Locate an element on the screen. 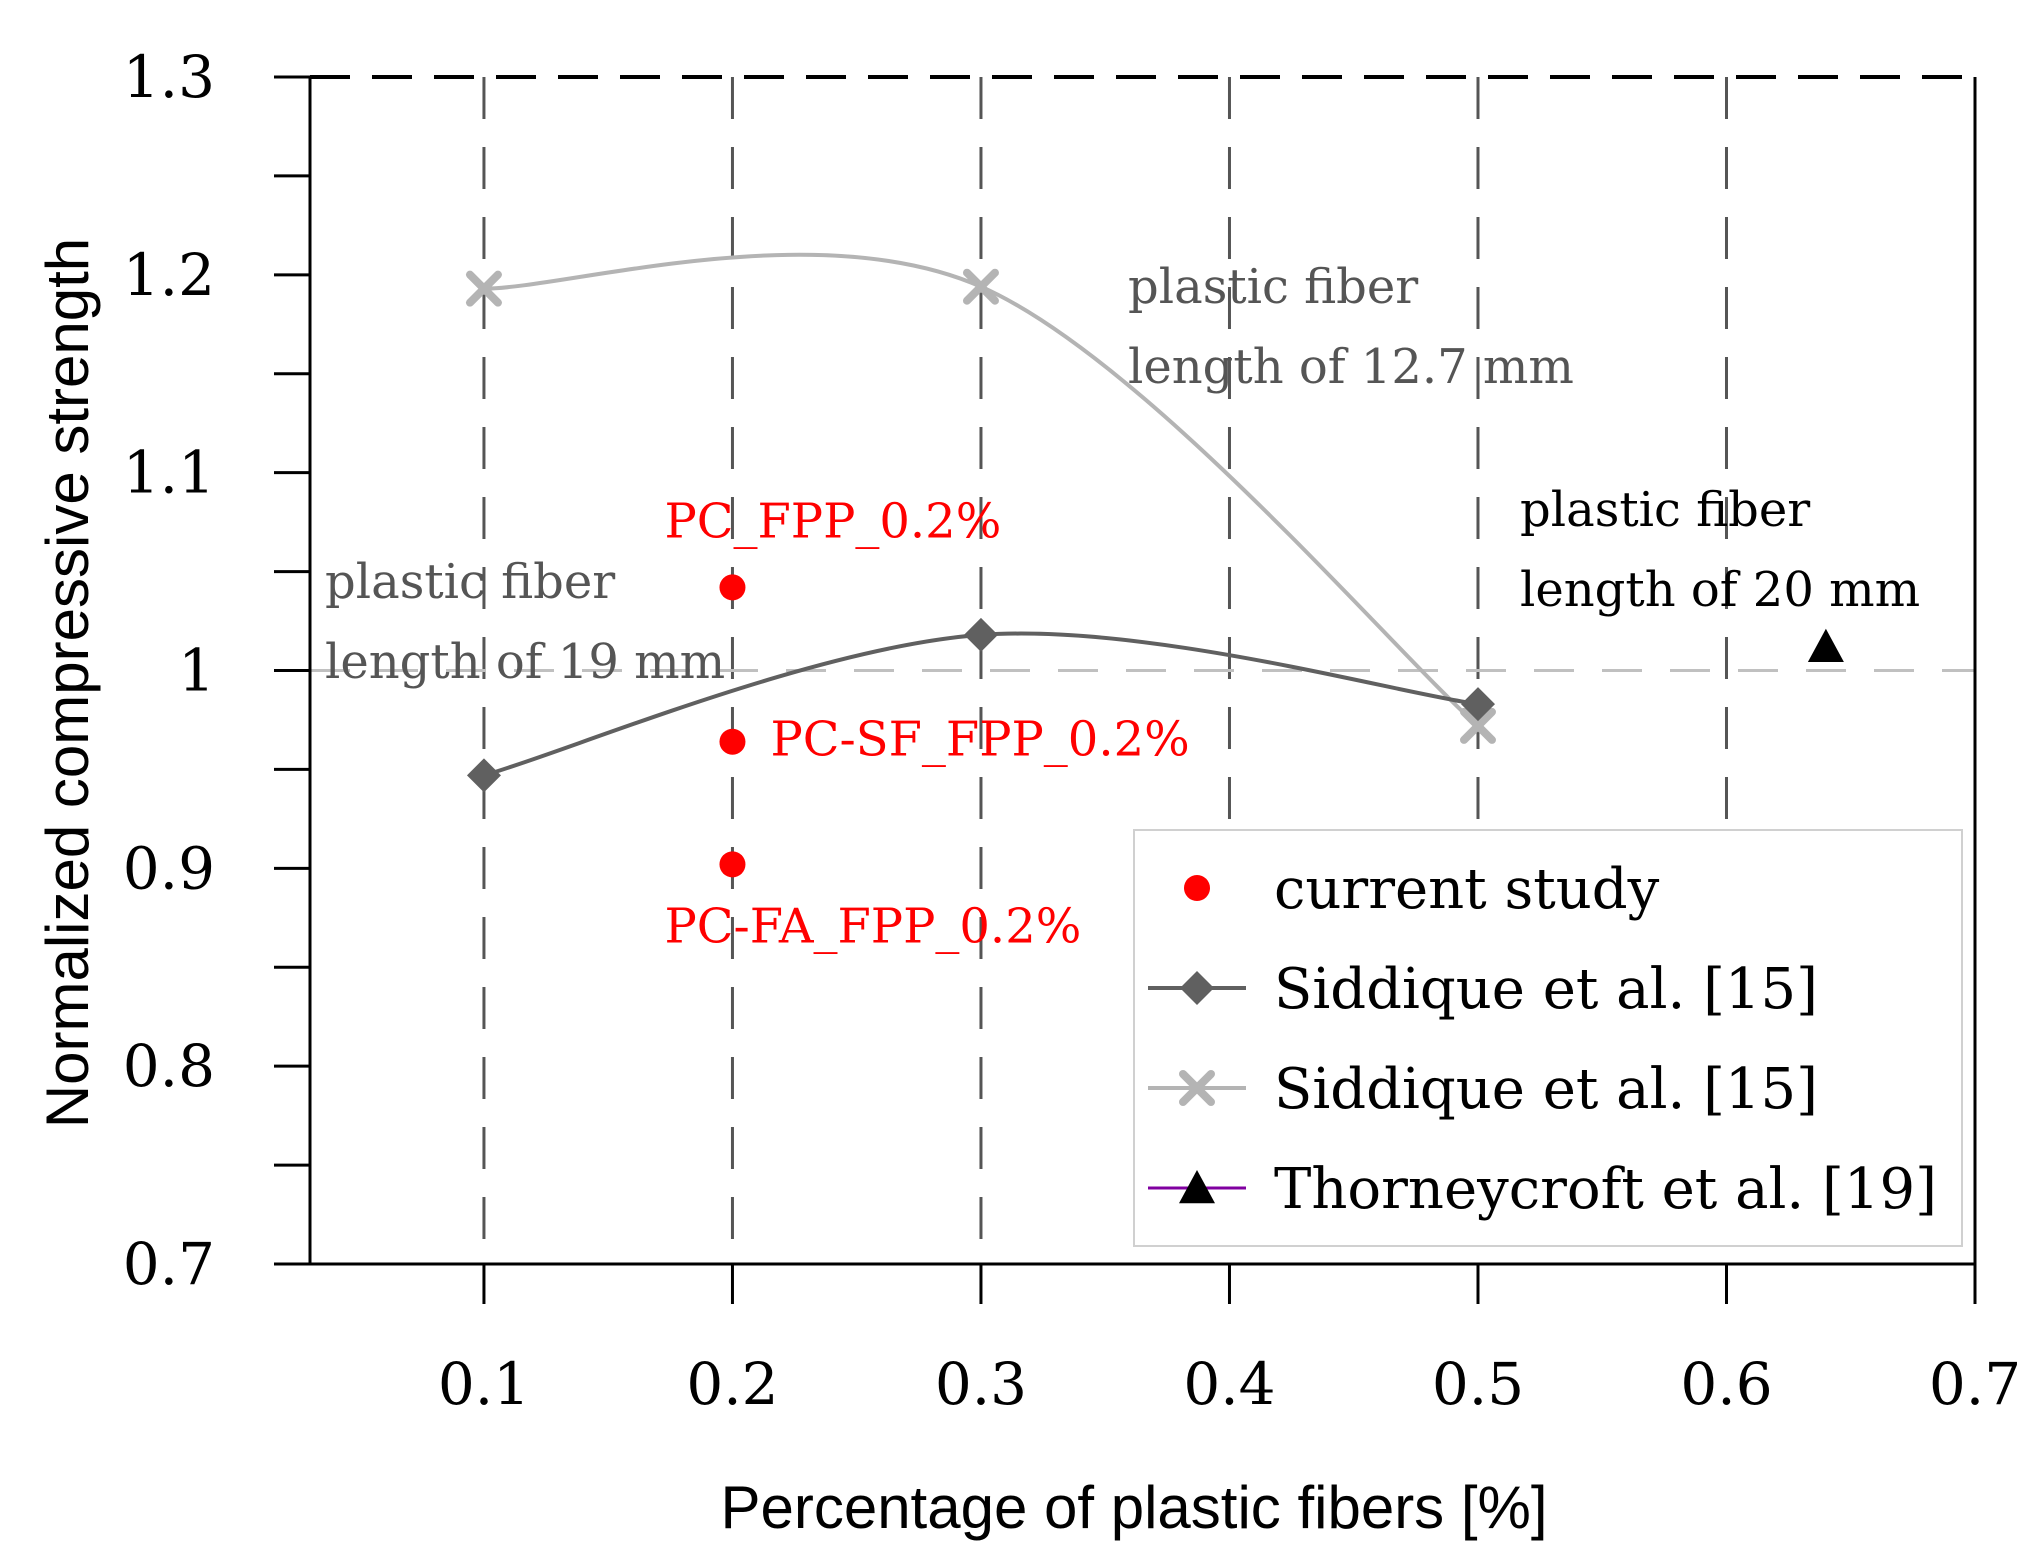  legend-label: Thorneycroft et al. [19] is located at coordinates (1605, 1189).